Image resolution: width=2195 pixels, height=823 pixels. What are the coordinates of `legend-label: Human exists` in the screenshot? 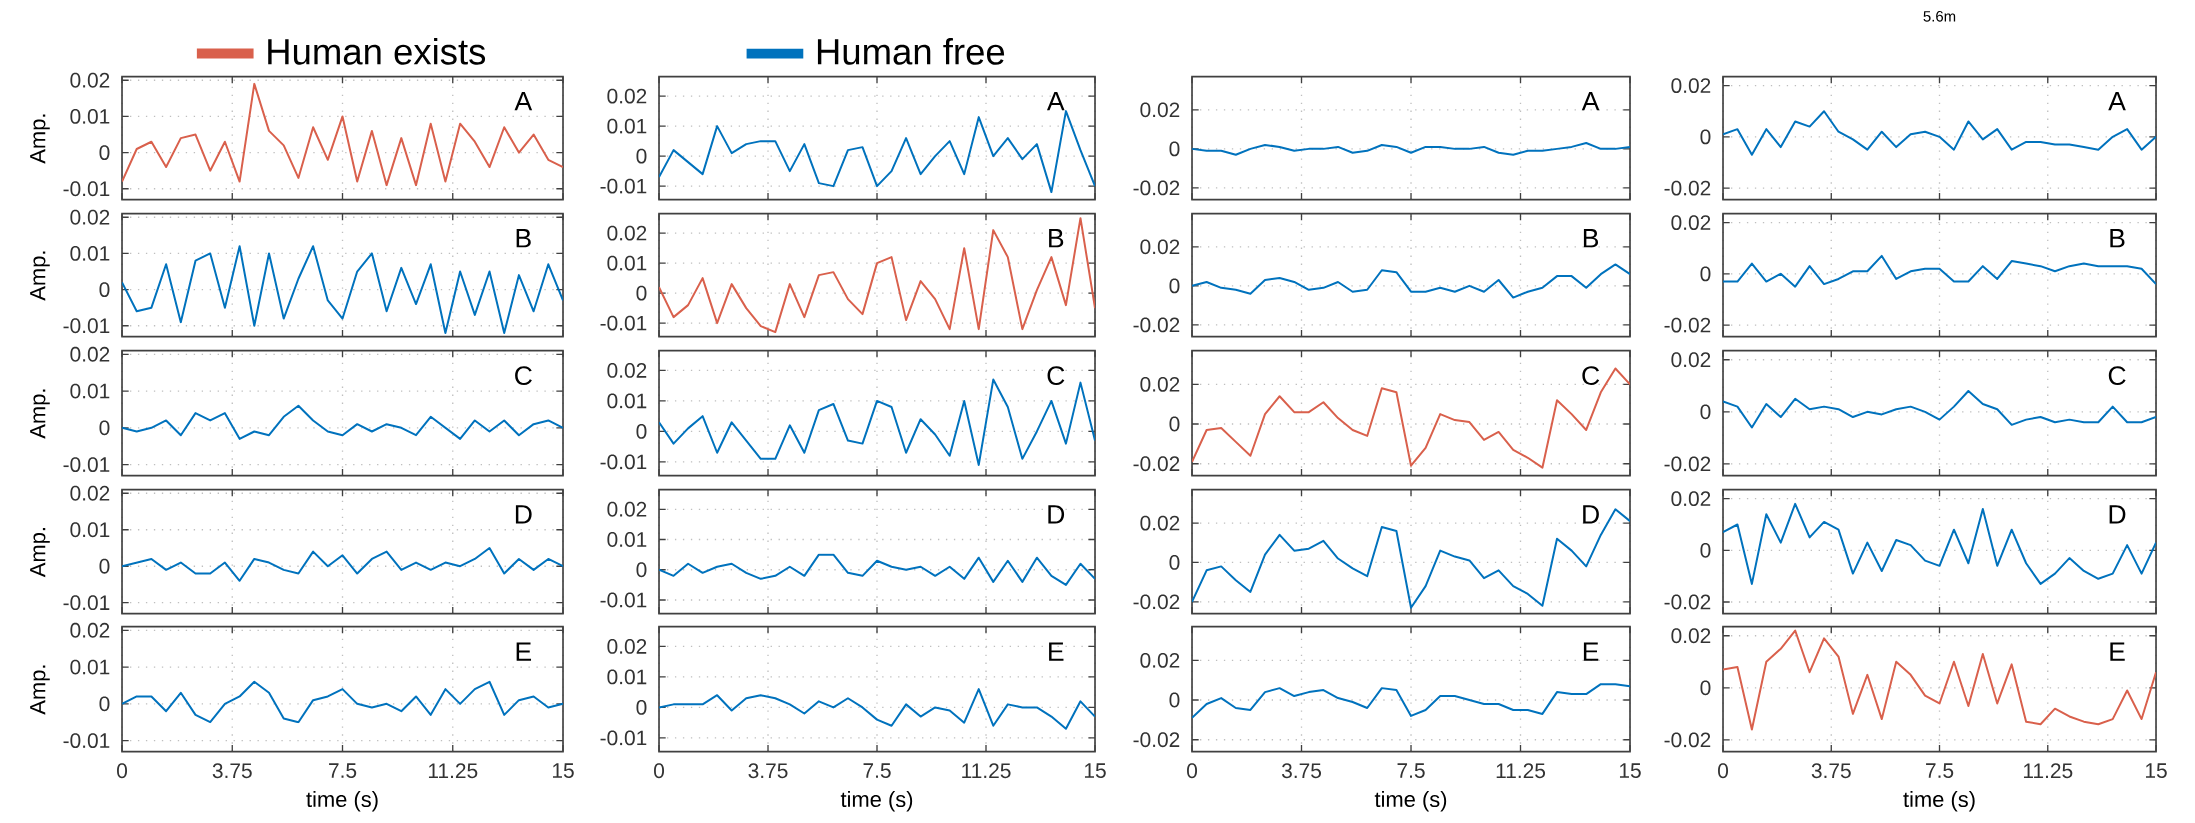 It's located at (377, 51).